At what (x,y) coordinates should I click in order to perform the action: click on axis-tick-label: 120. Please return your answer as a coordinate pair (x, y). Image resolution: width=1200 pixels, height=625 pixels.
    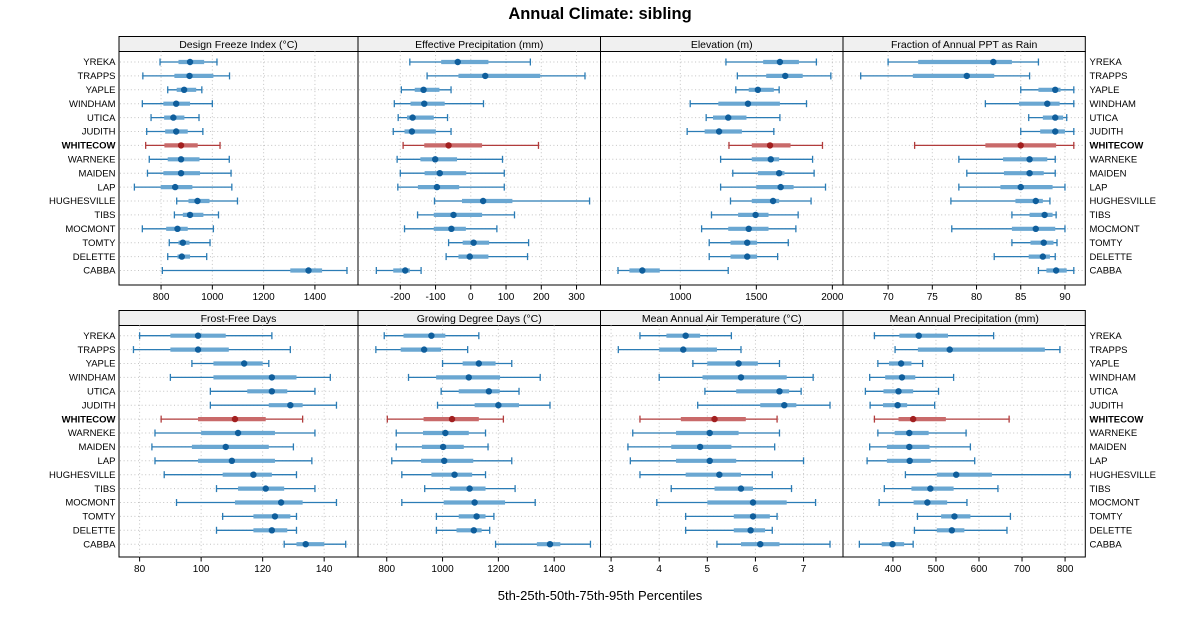
    Looking at the image, I should click on (262, 569).